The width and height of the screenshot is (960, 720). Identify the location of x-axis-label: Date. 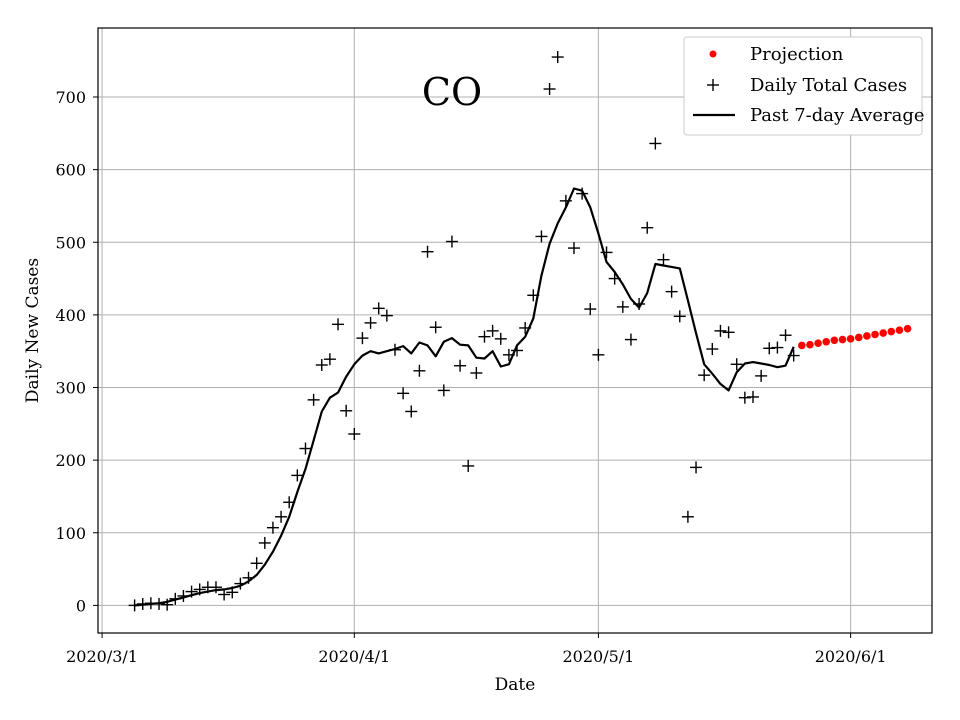
(515, 685).